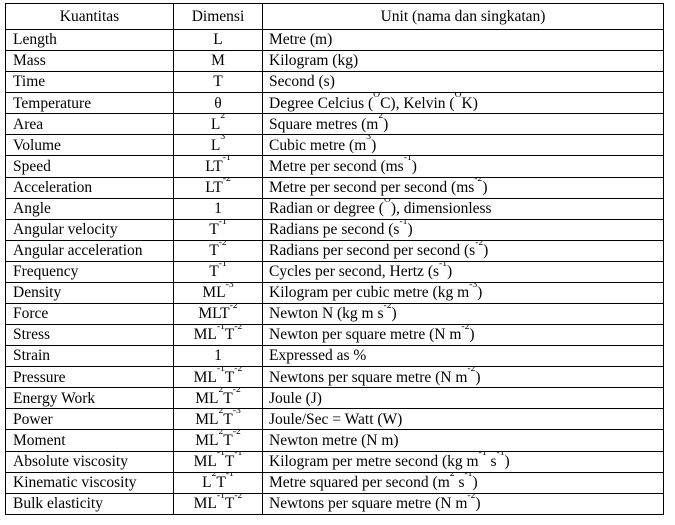 The image size is (675, 525). I want to click on table-row: Mass M Kilogram (kg), so click(334, 61).